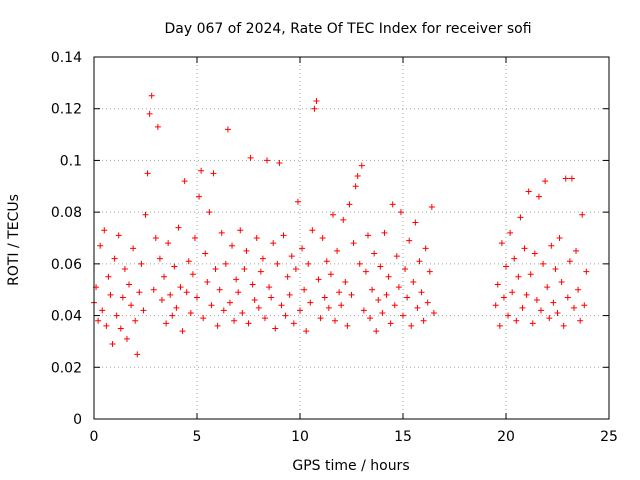 The image size is (640, 480). What do you see at coordinates (66, 213) in the screenshot?
I see `y-tick-label: 0.08` at bounding box center [66, 213].